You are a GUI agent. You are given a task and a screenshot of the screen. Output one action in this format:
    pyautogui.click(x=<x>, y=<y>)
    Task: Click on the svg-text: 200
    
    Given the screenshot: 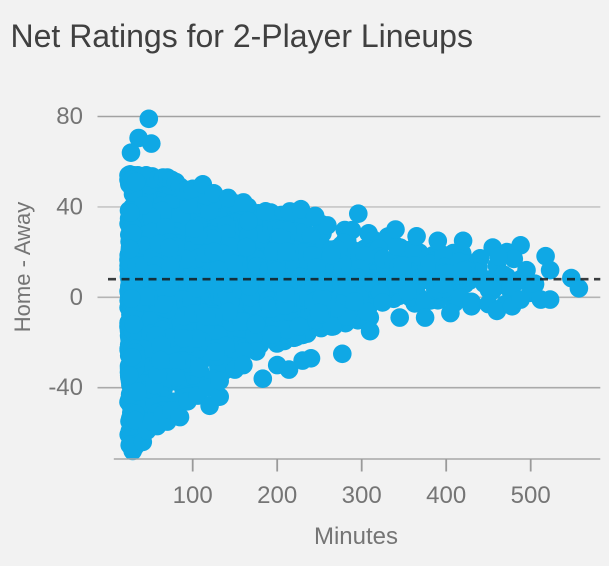 What is the action you would take?
    pyautogui.click(x=277, y=495)
    